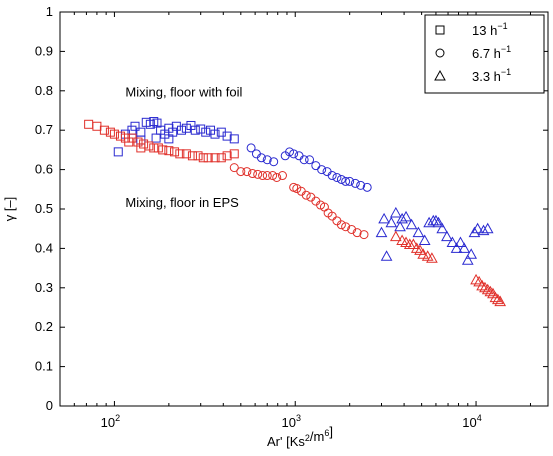 This screenshot has width=553, height=456. I want to click on y-tick-label: 0.1, so click(44, 366).